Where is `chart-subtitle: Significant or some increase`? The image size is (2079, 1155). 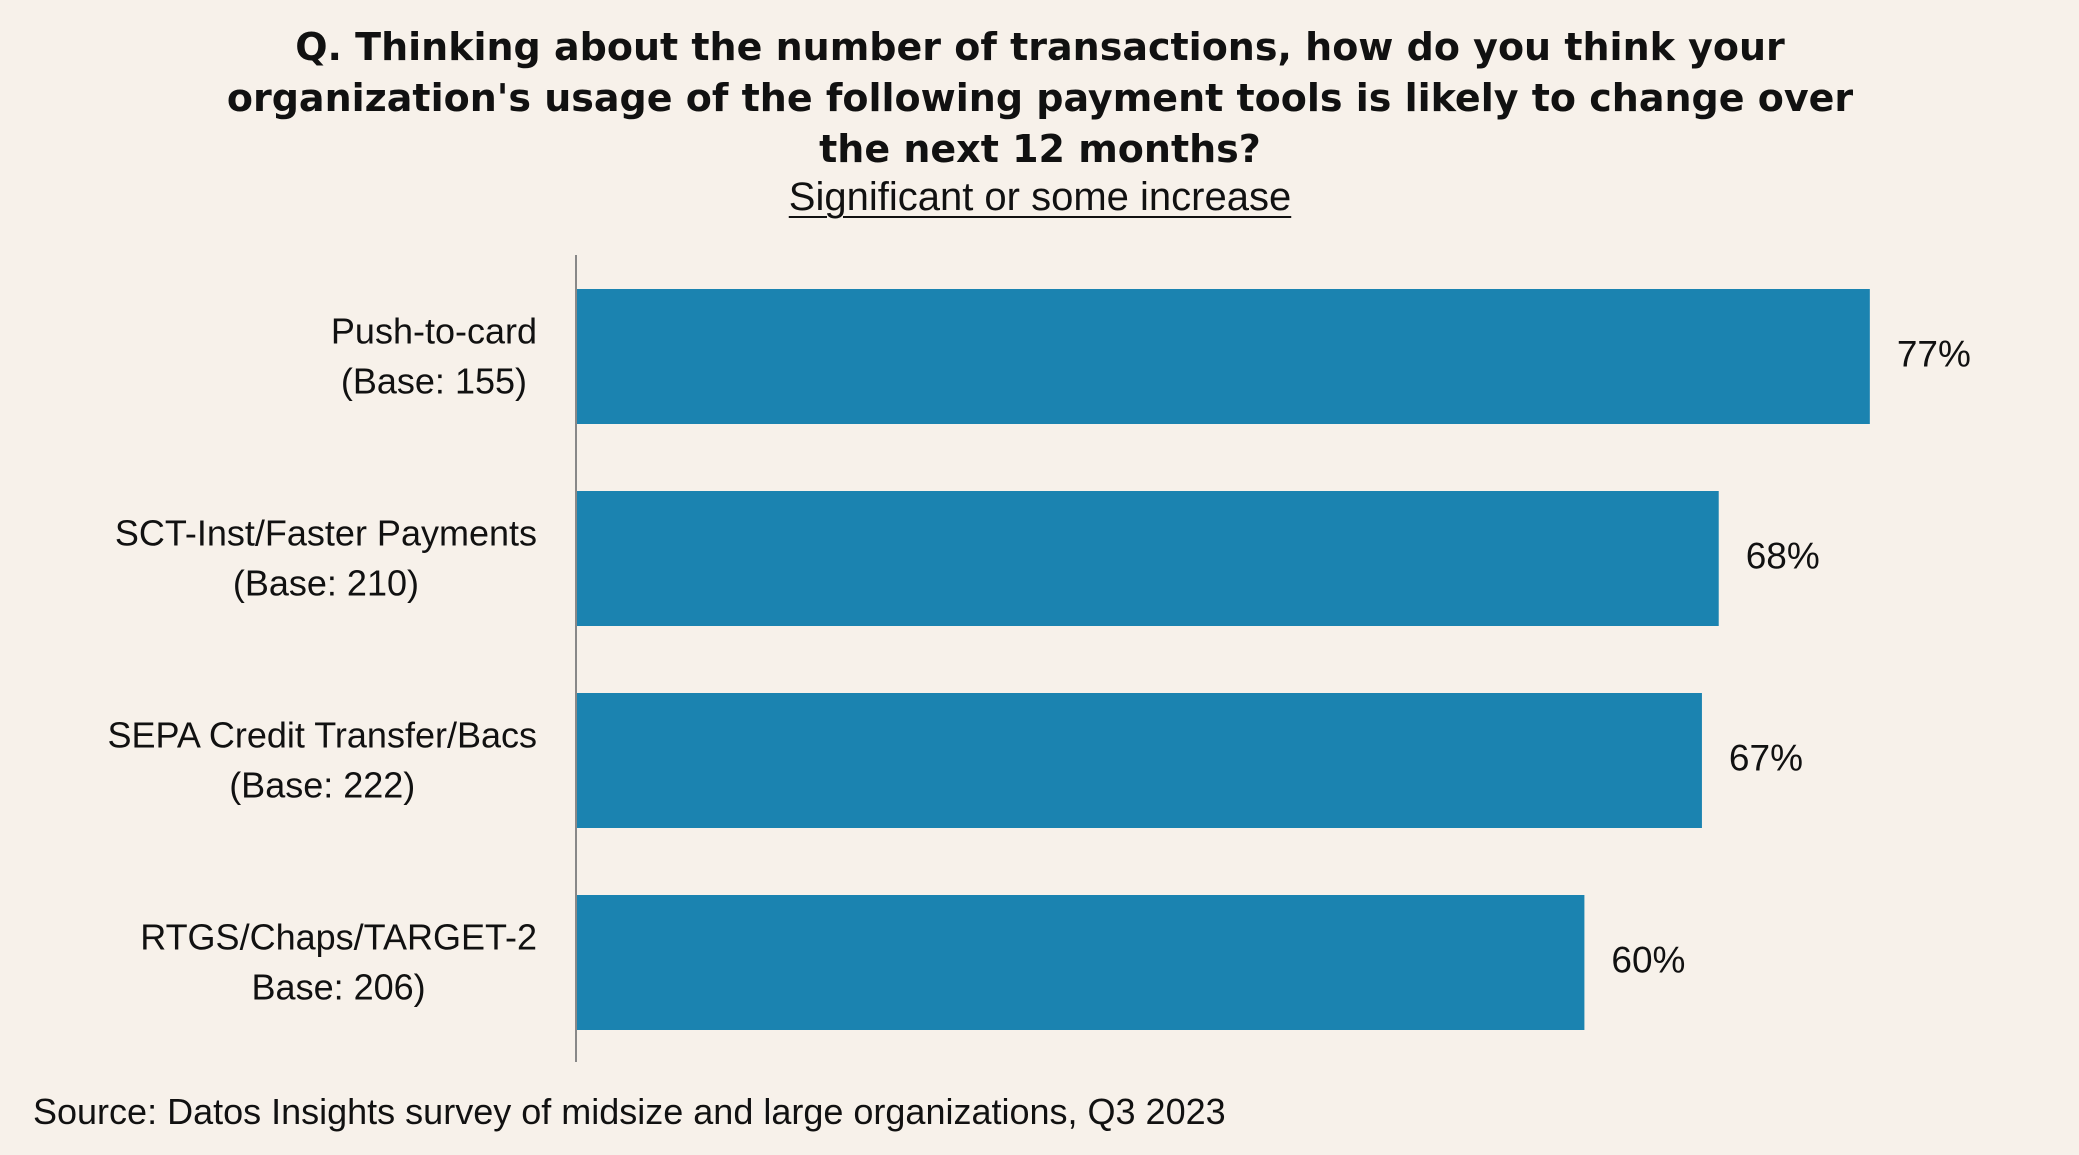
chart-subtitle: Significant or some increase is located at coordinates (1040, 197).